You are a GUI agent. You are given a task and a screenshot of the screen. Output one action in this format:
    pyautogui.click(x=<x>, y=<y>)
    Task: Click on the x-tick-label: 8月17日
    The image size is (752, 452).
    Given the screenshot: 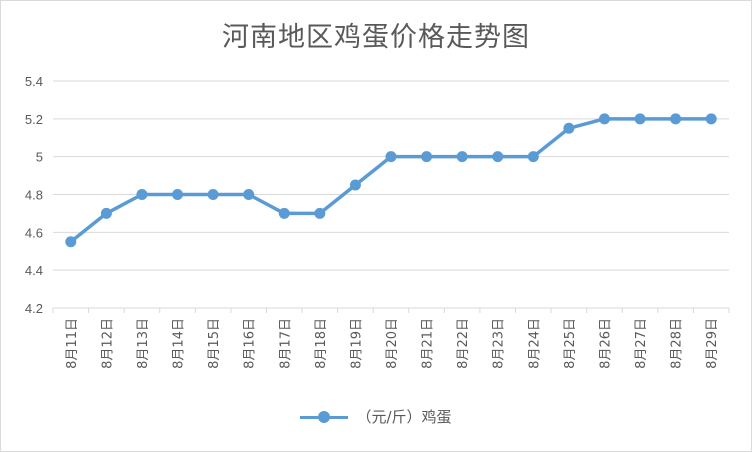 What is the action you would take?
    pyautogui.click(x=285, y=343)
    